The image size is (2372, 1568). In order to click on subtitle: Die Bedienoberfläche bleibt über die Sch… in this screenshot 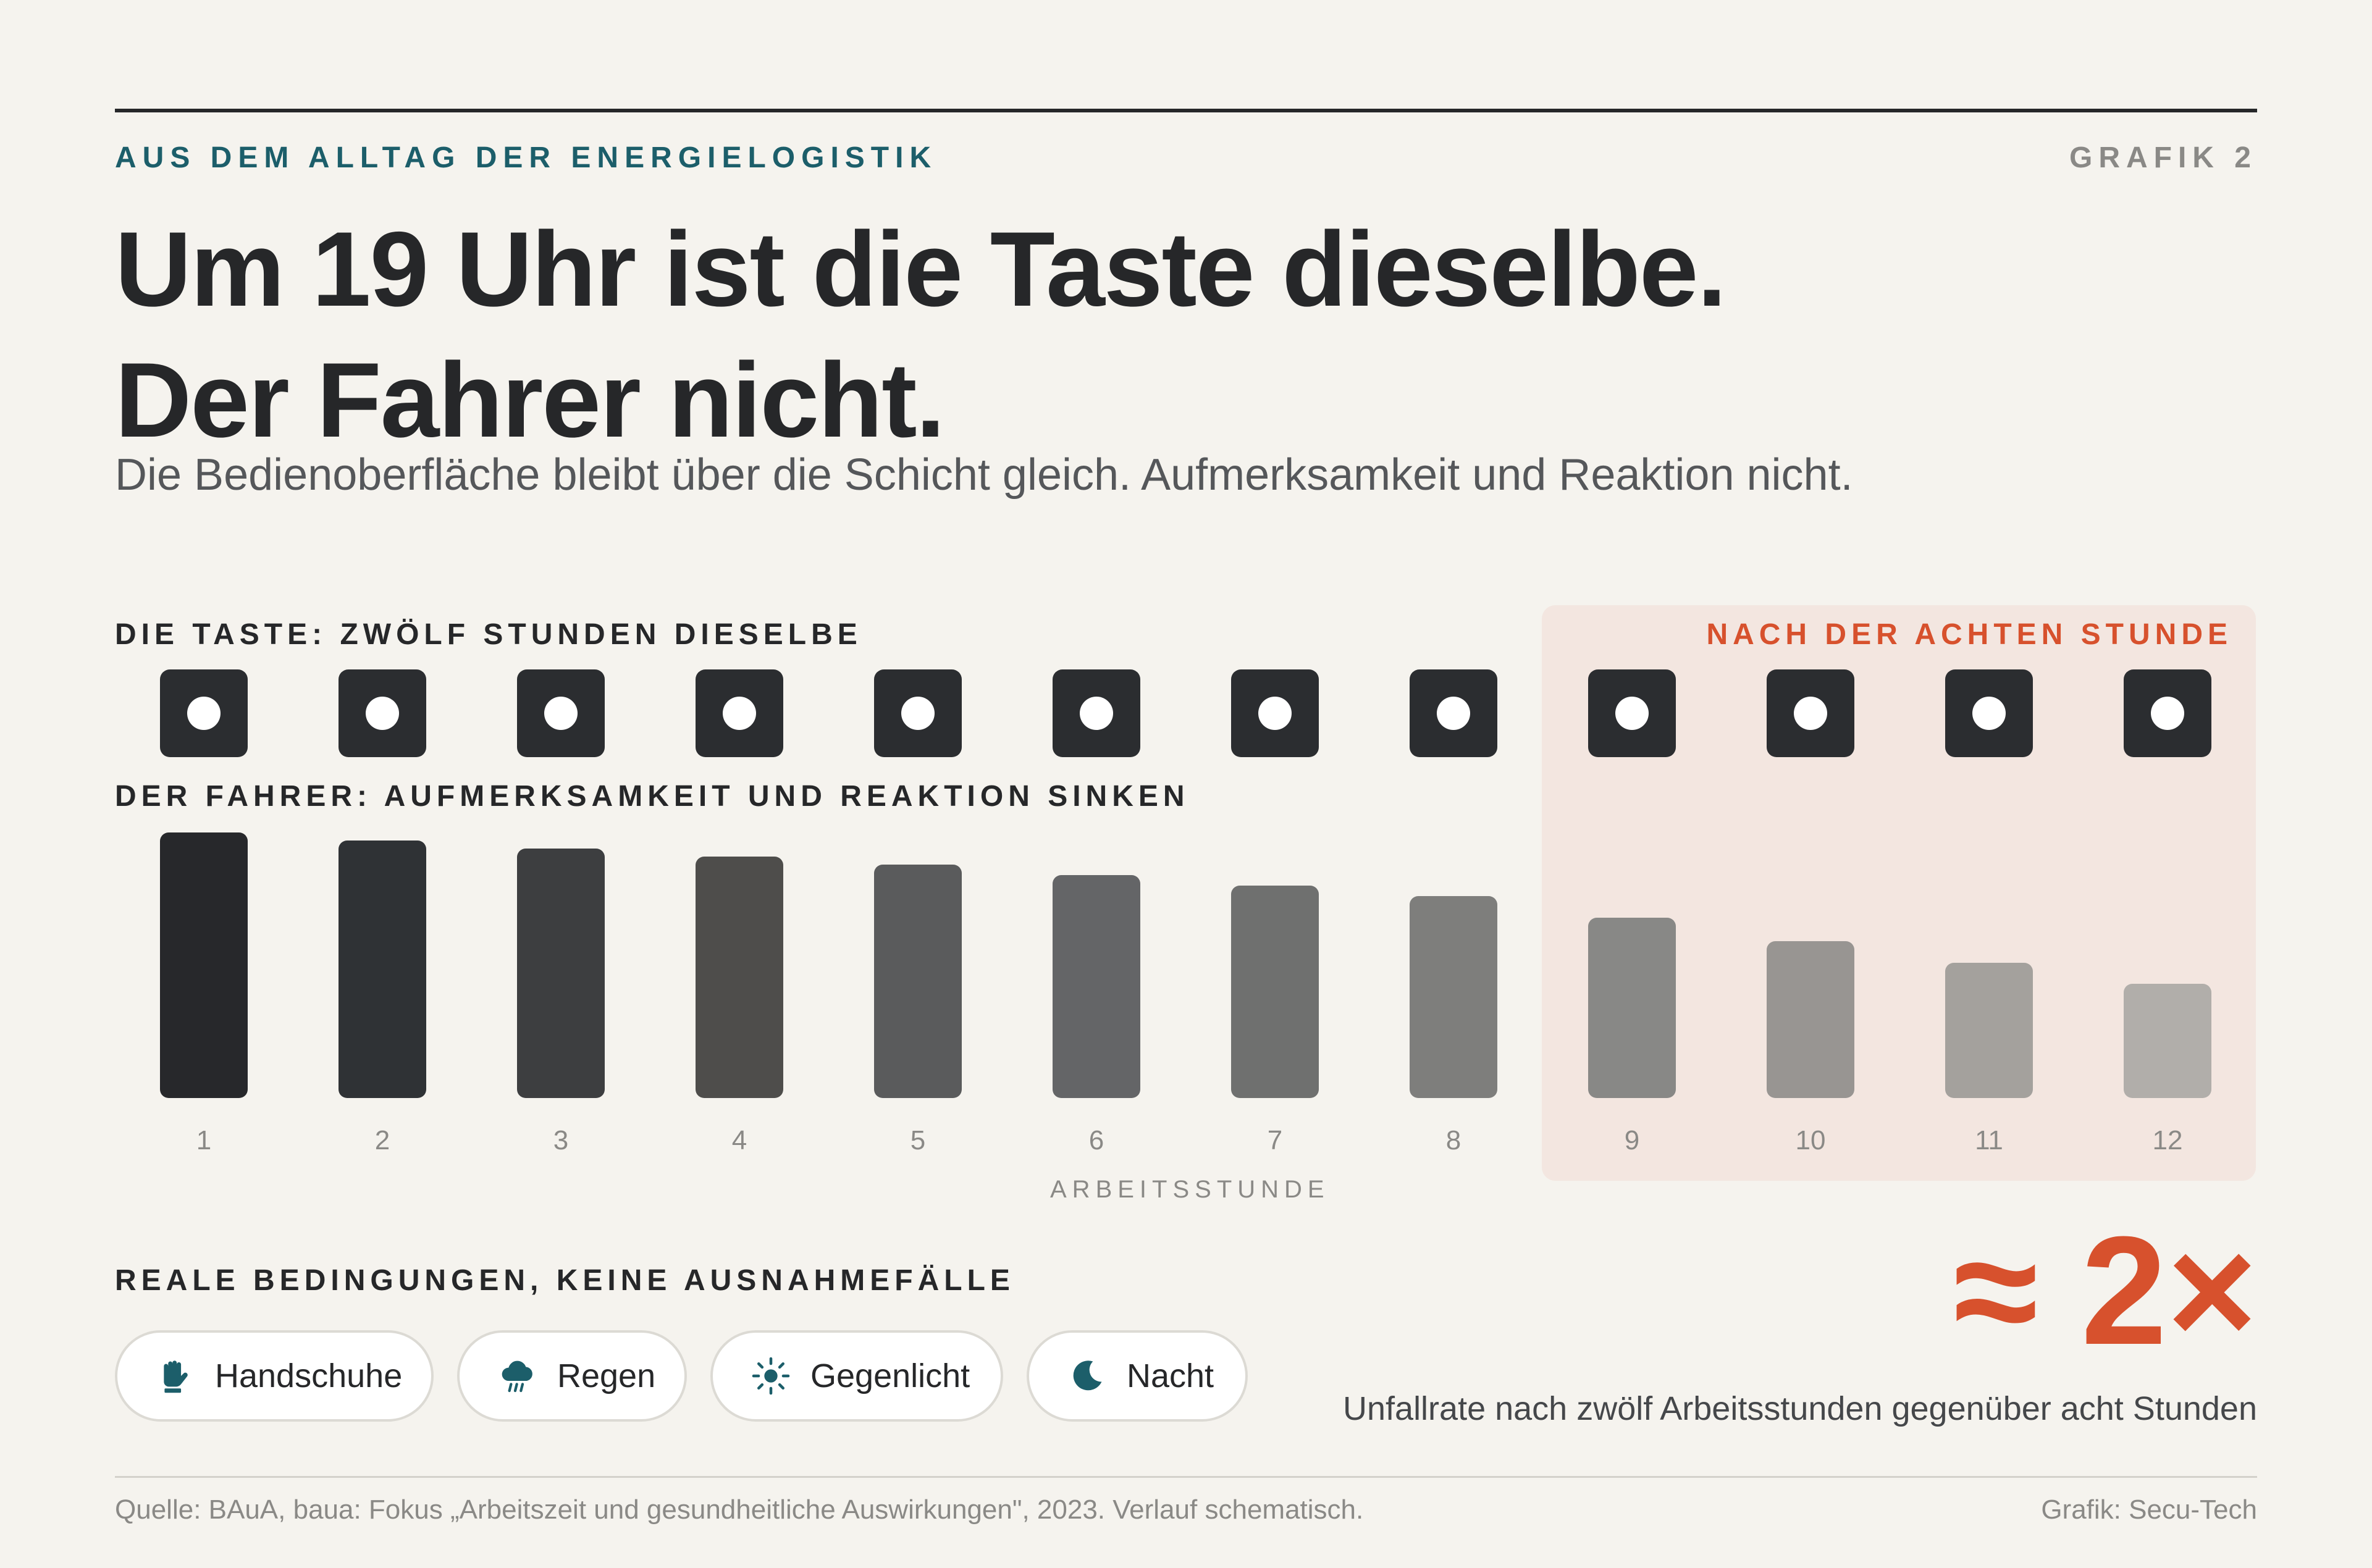, I will do `click(984, 475)`.